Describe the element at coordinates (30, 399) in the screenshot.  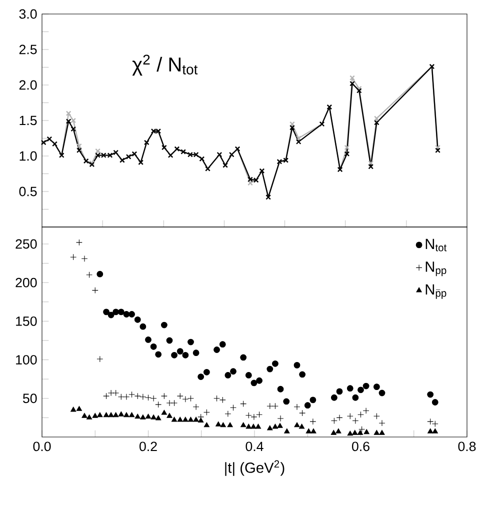
I see `y-tick-label: 50` at that location.